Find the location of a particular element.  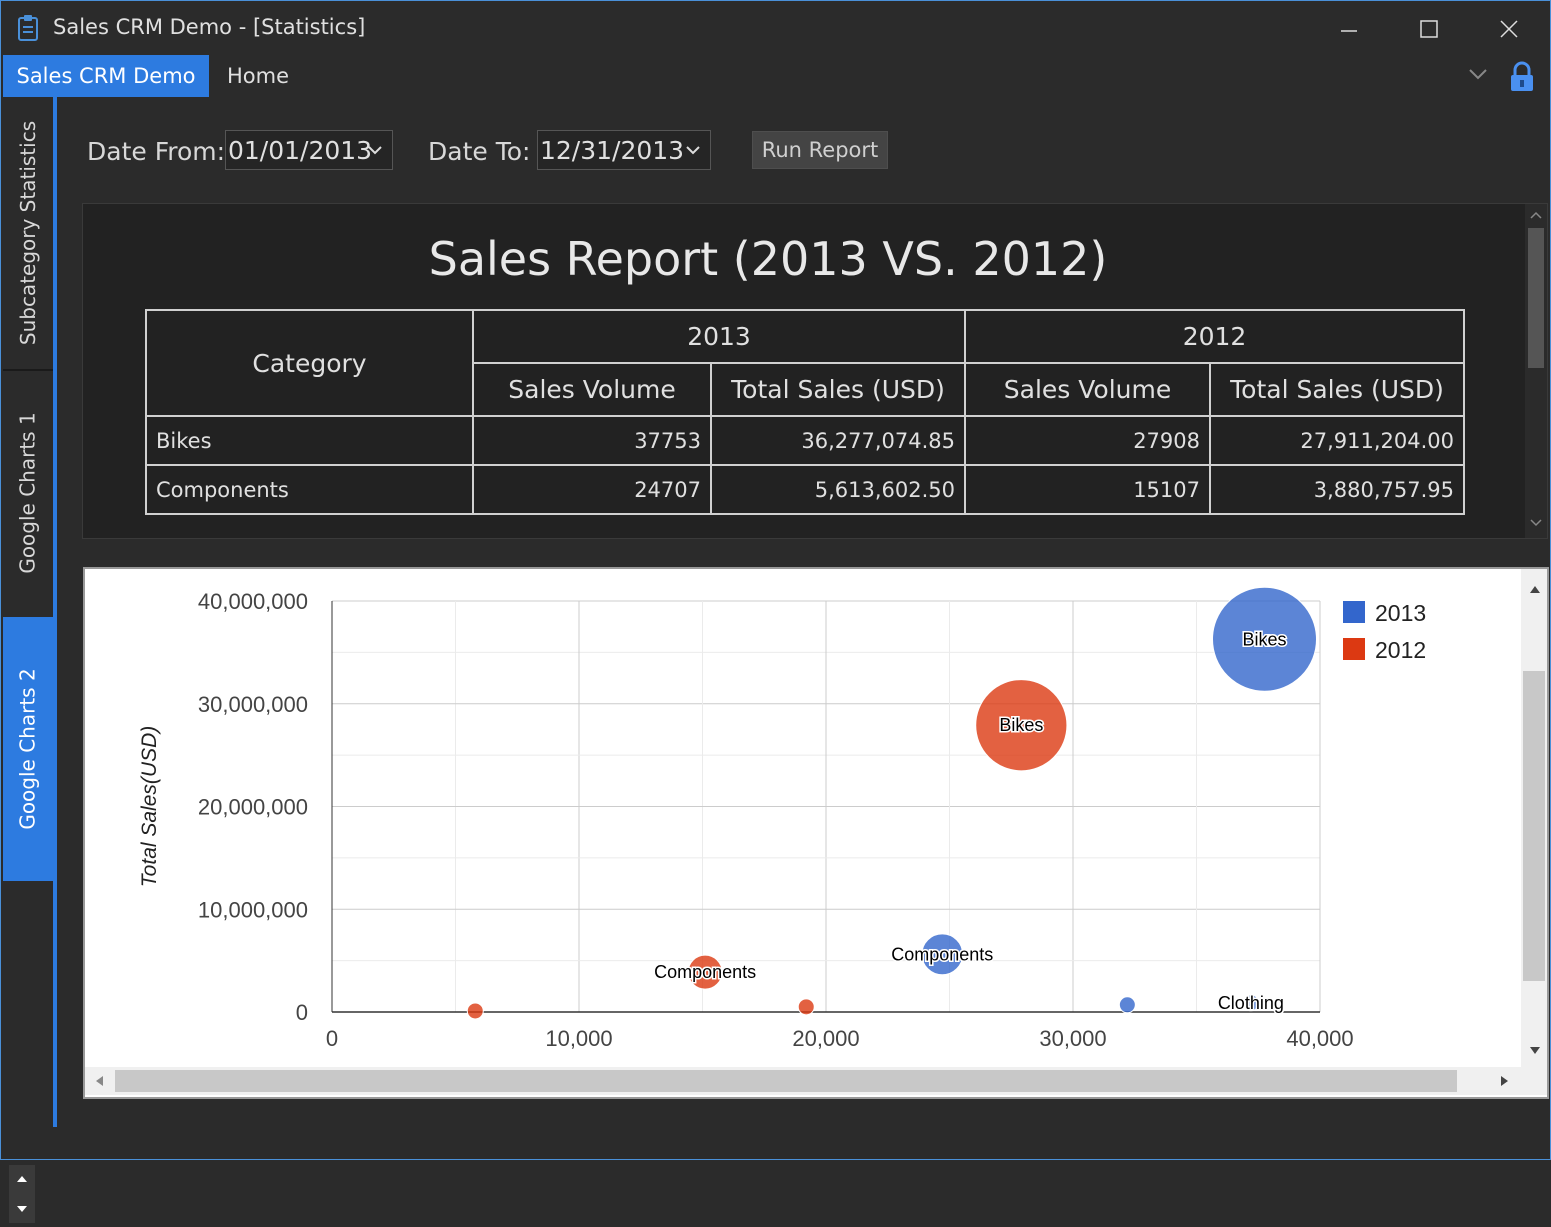

x-tick-label: 40,000 is located at coordinates (1319, 1038).